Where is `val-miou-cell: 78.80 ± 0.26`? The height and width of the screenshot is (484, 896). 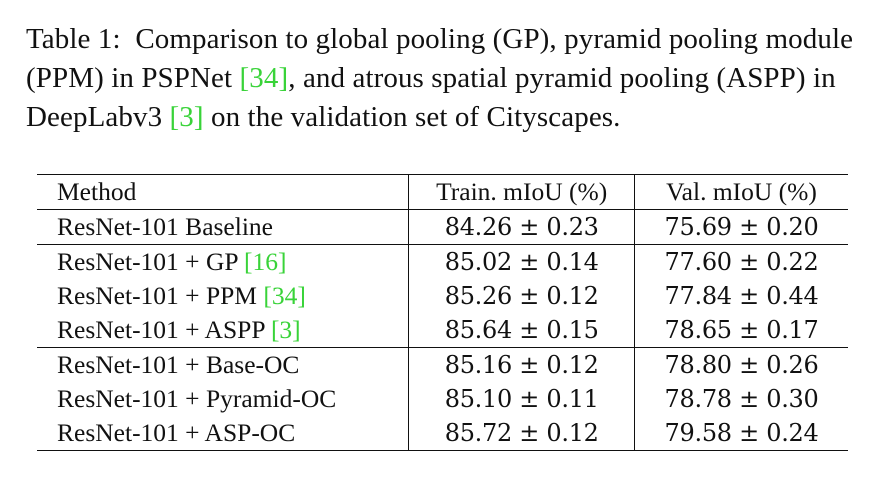 val-miou-cell: 78.80 ± 0.26 is located at coordinates (741, 364).